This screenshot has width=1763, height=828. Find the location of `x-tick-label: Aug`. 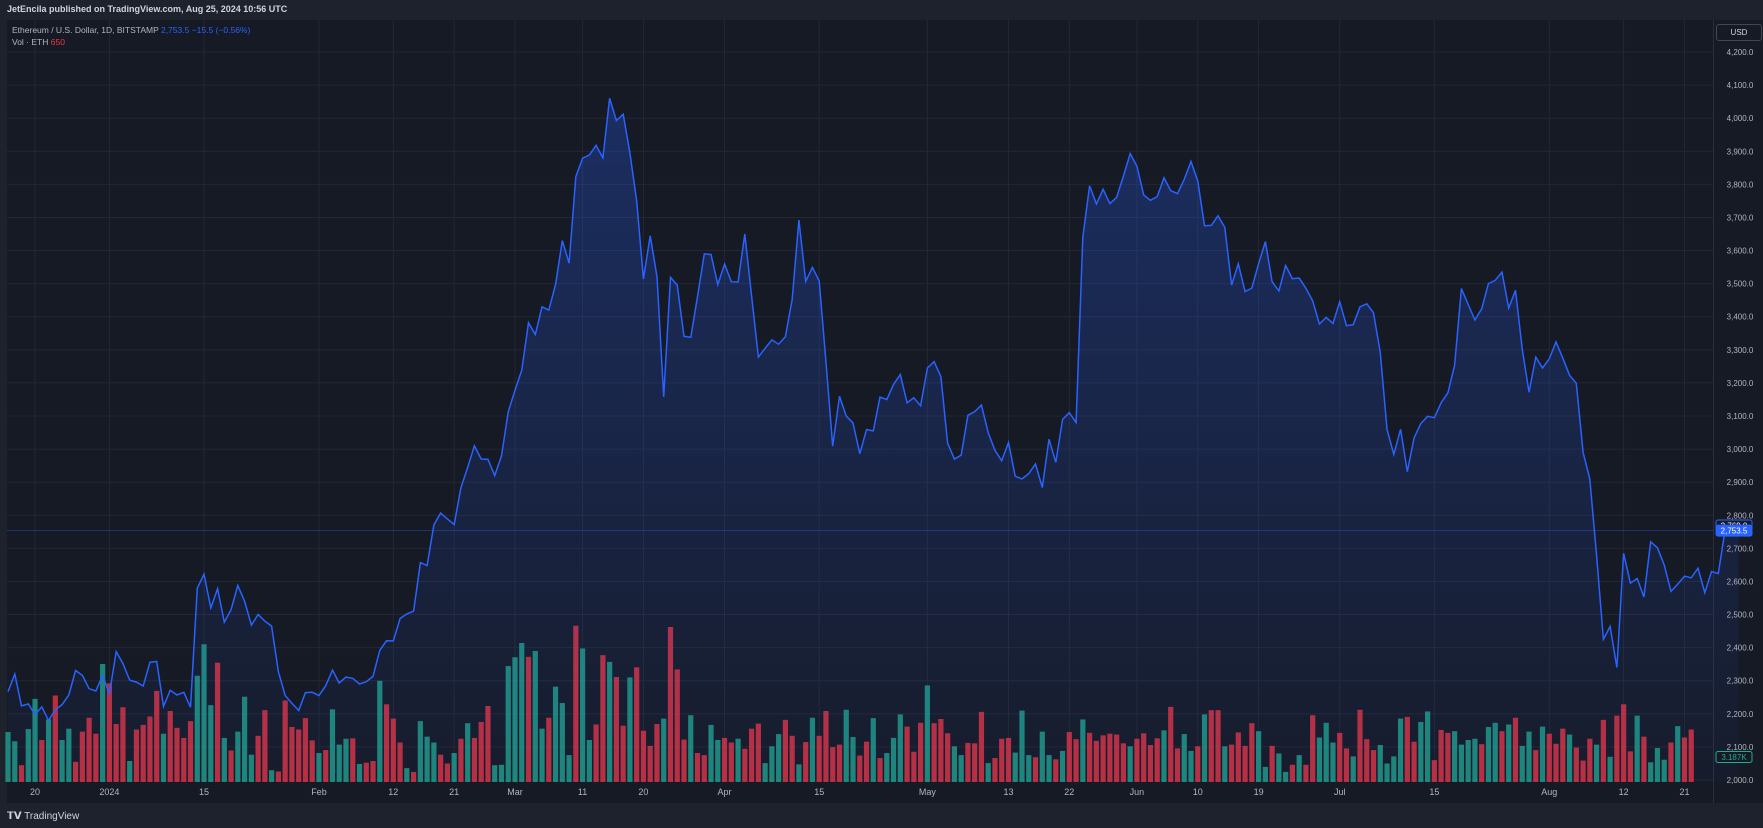

x-tick-label: Aug is located at coordinates (1549, 792).